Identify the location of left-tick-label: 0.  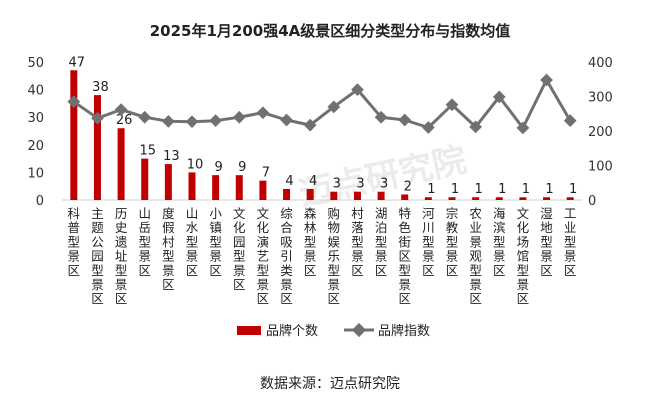
(40, 201).